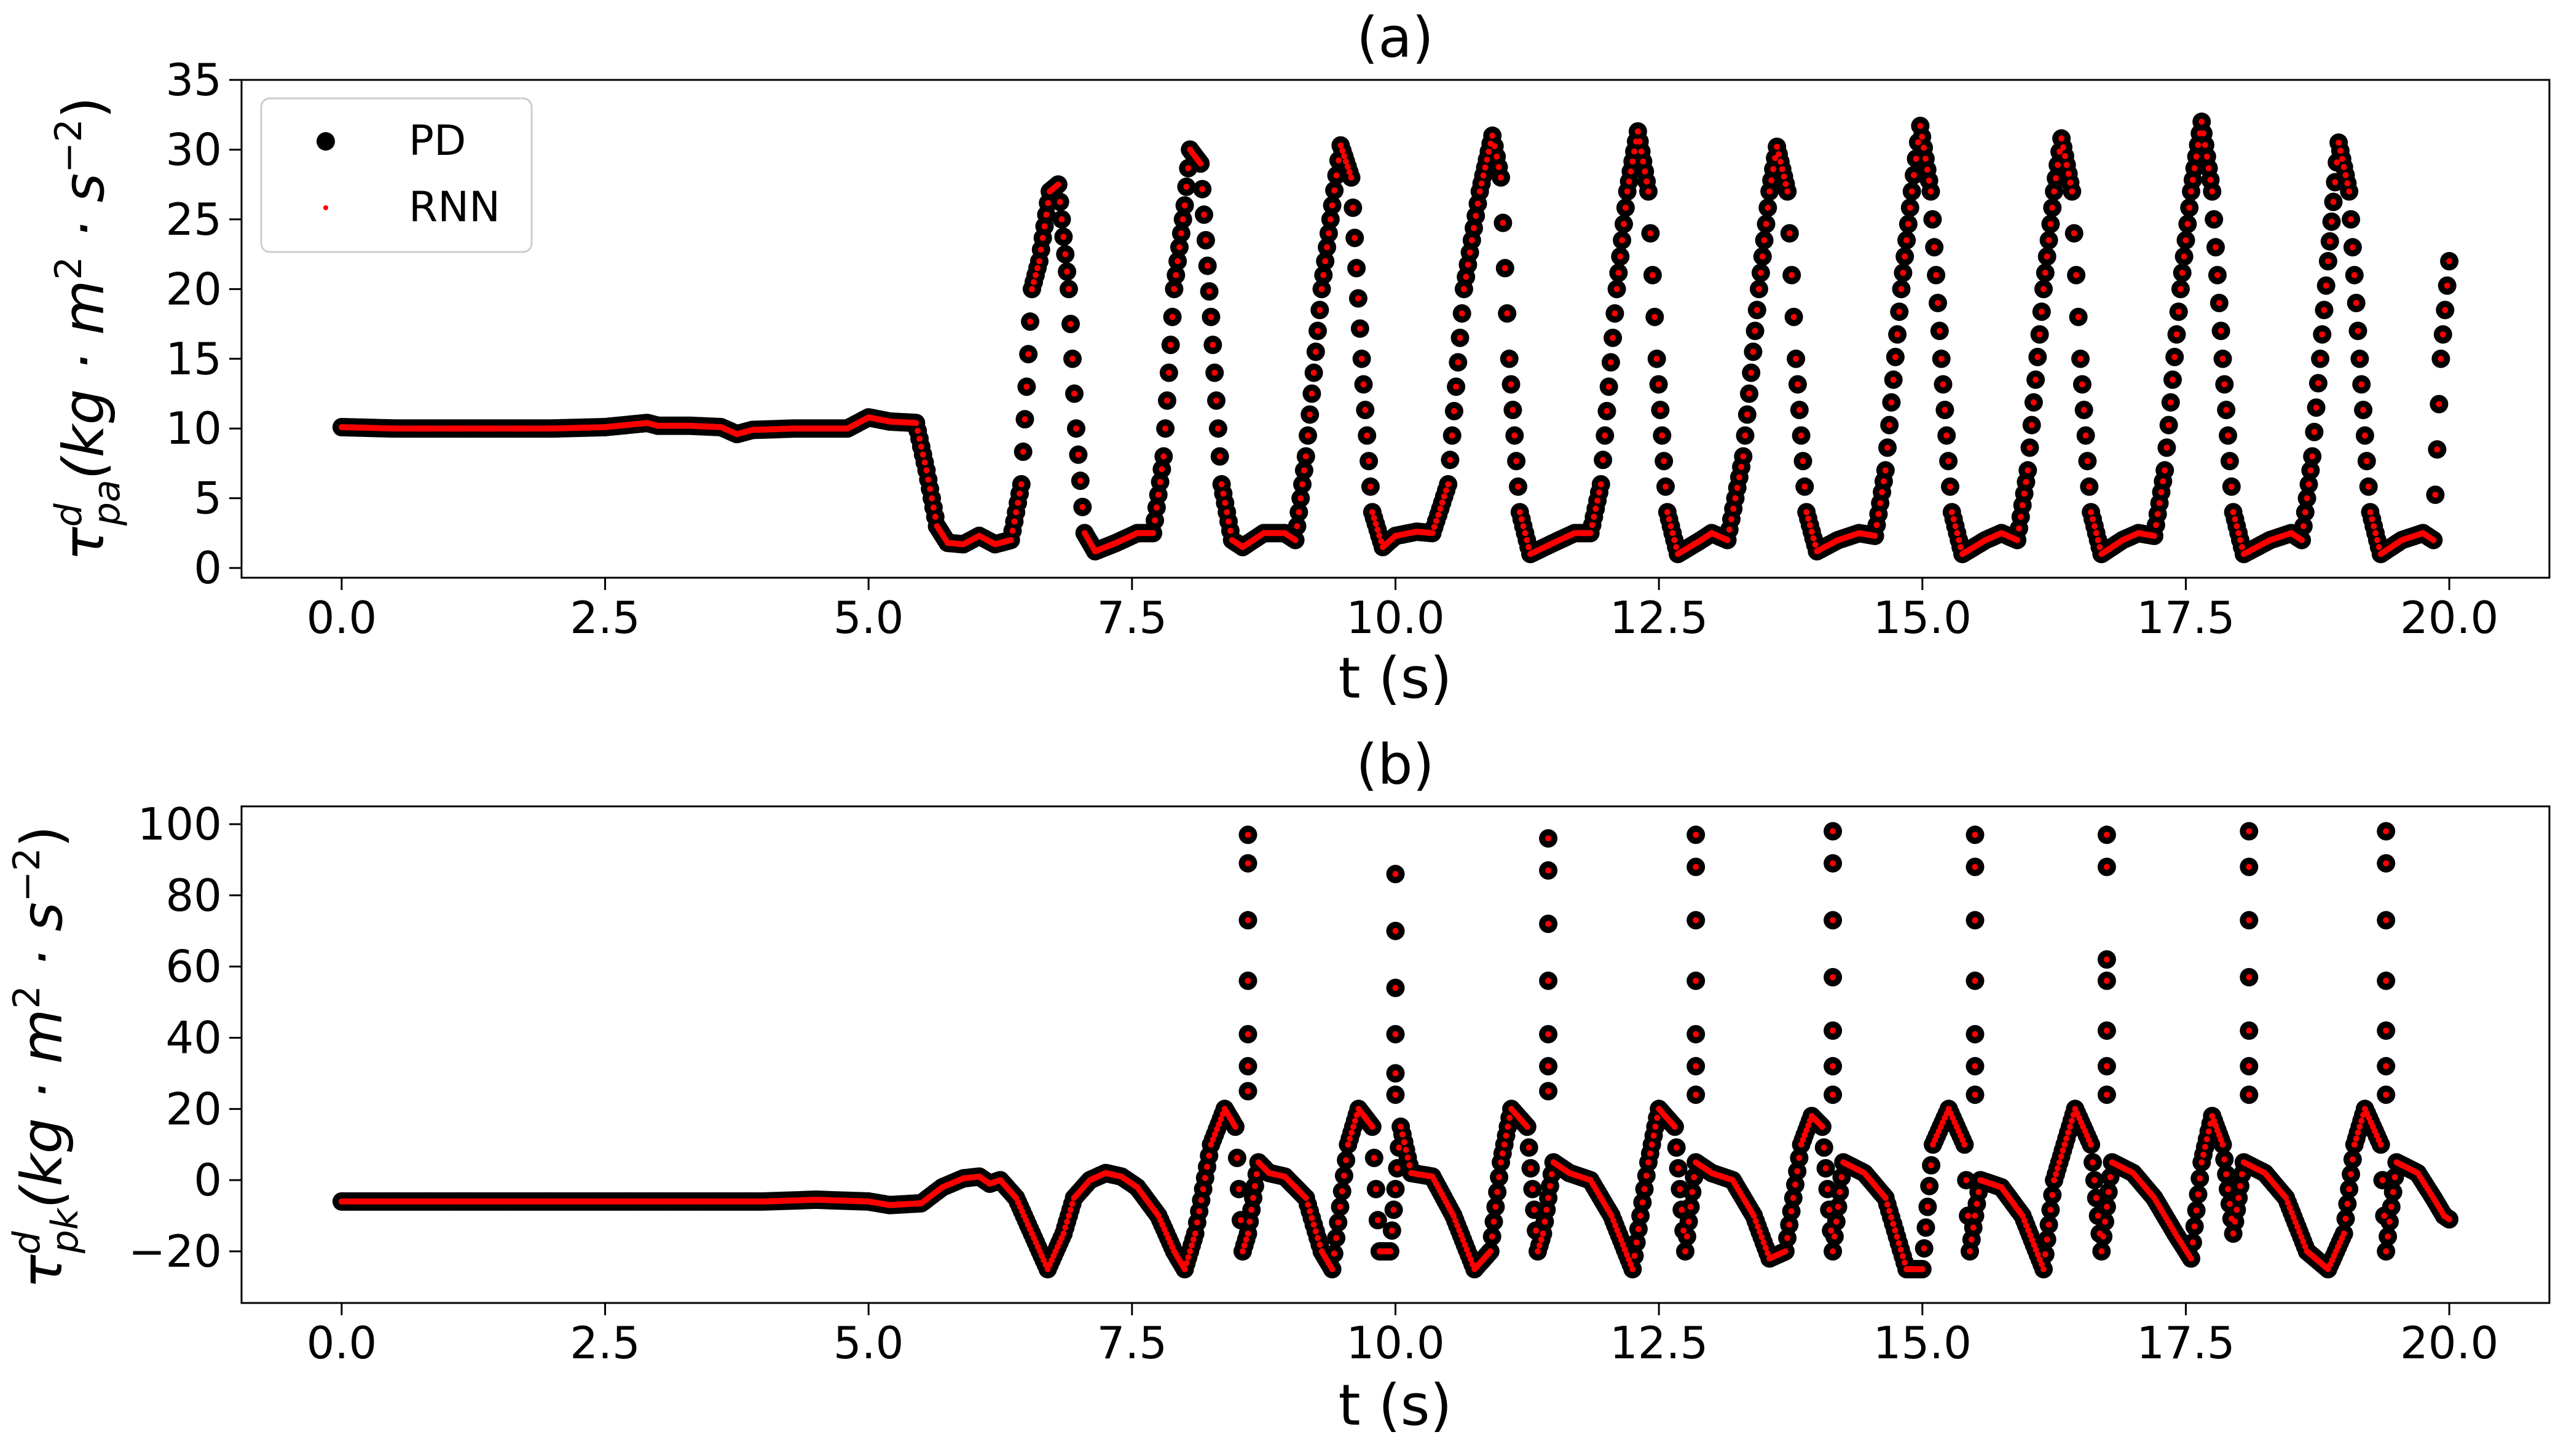 The width and height of the screenshot is (2558, 1456). What do you see at coordinates (208, 1180) in the screenshot?
I see `panel-b-y-tick-label: 0` at bounding box center [208, 1180].